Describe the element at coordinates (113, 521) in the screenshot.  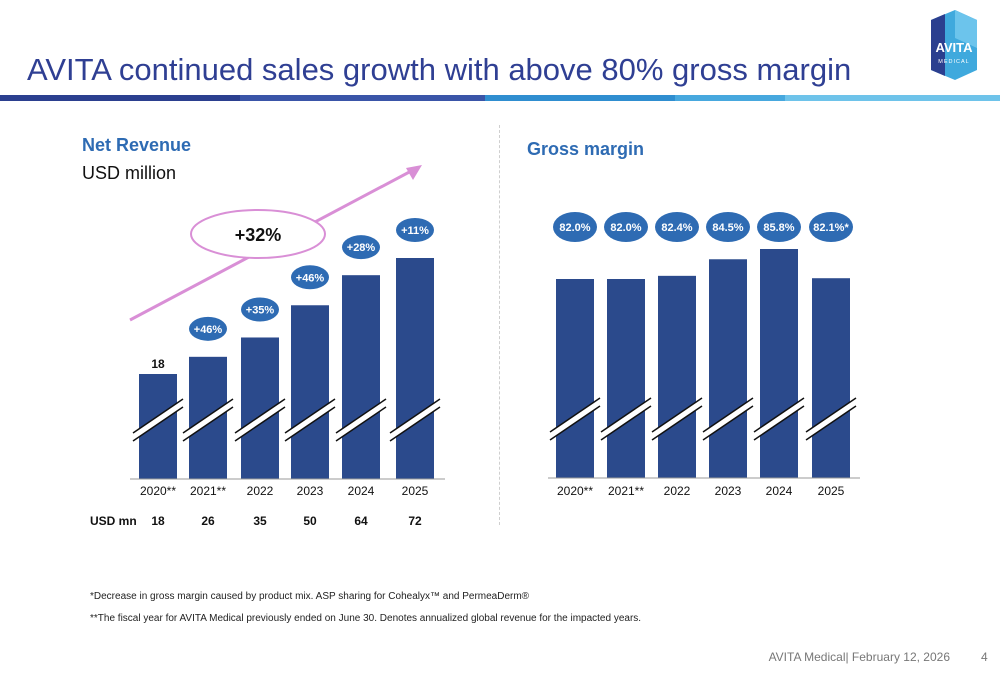
I see `usd-row-label: USD mn` at that location.